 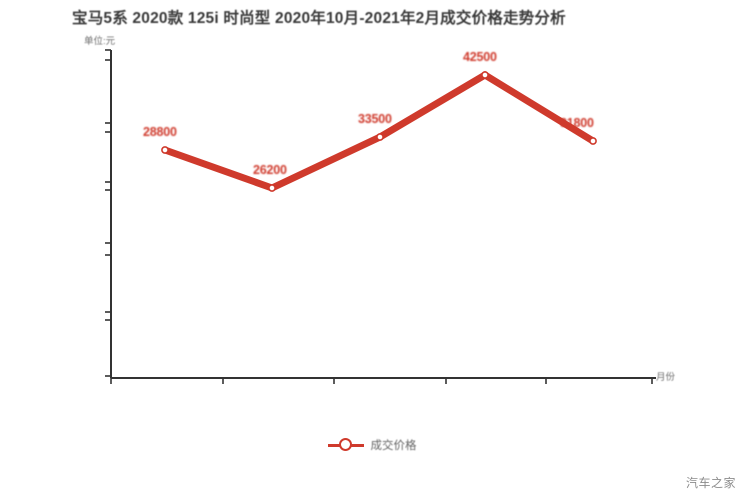 What do you see at coordinates (381, 381) in the screenshot?
I see `x-axis-ticks` at bounding box center [381, 381].